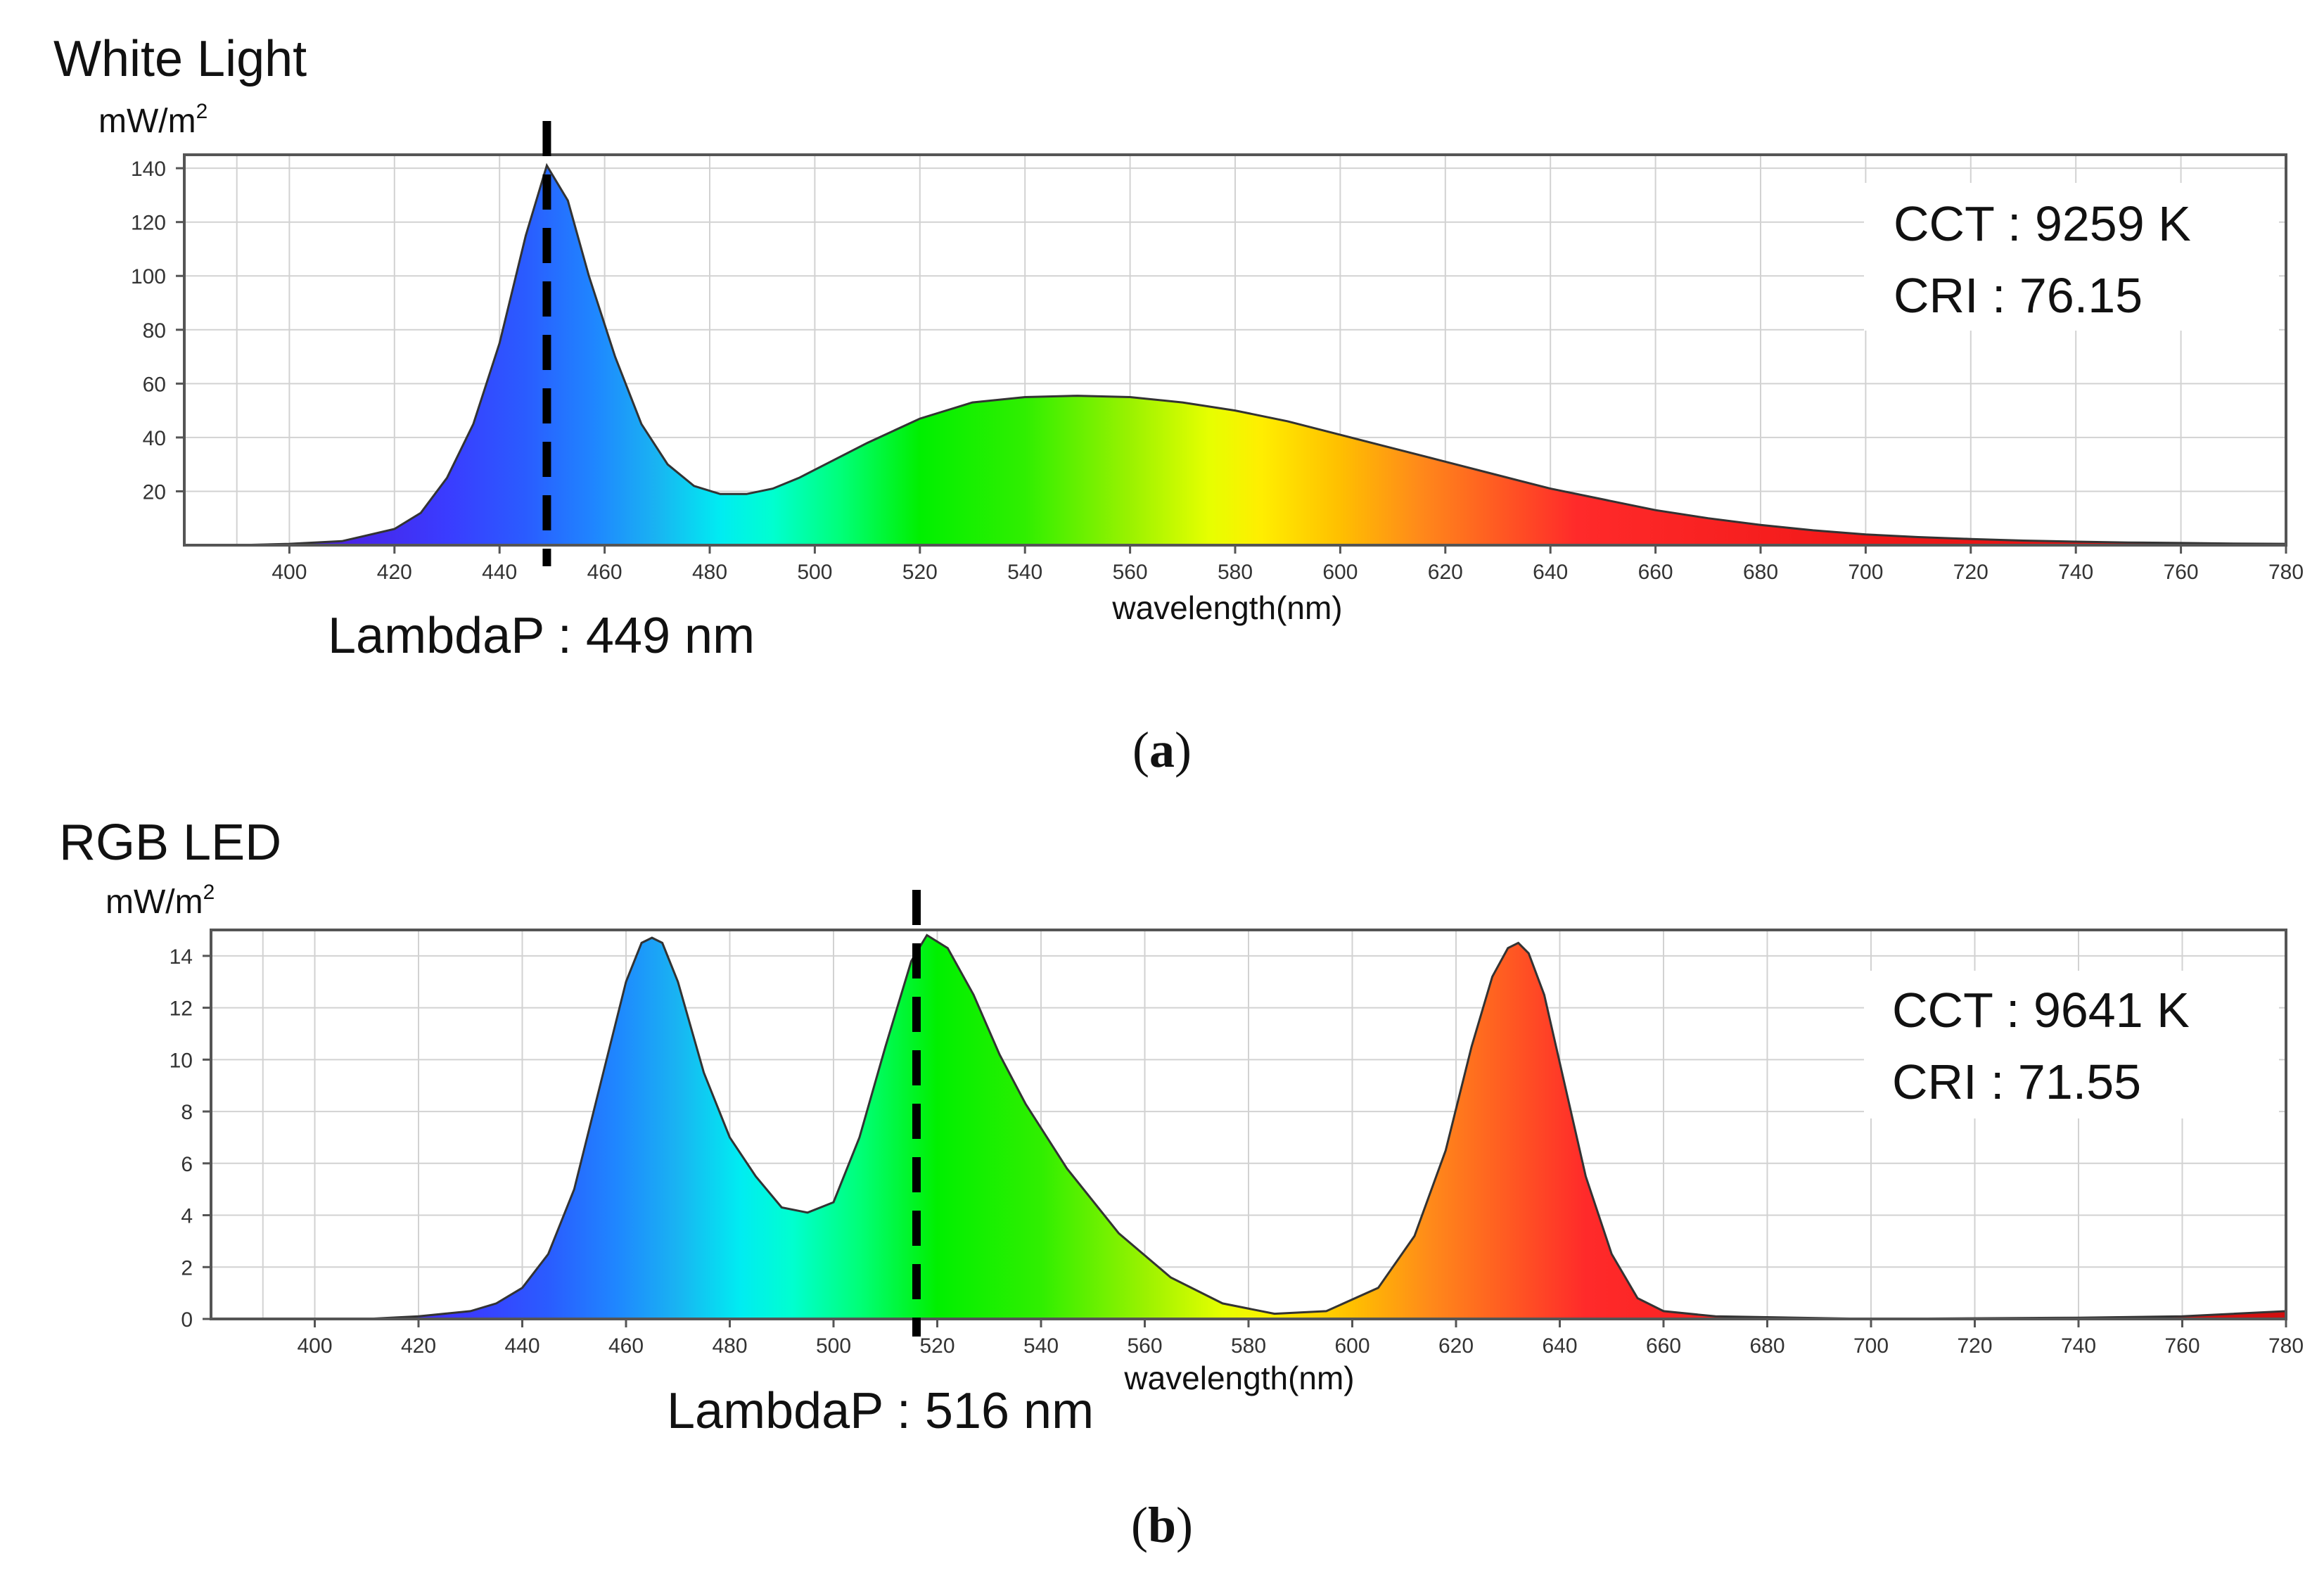 The height and width of the screenshot is (1575, 2324). I want to click on y-tick-label: 12, so click(181, 1009).